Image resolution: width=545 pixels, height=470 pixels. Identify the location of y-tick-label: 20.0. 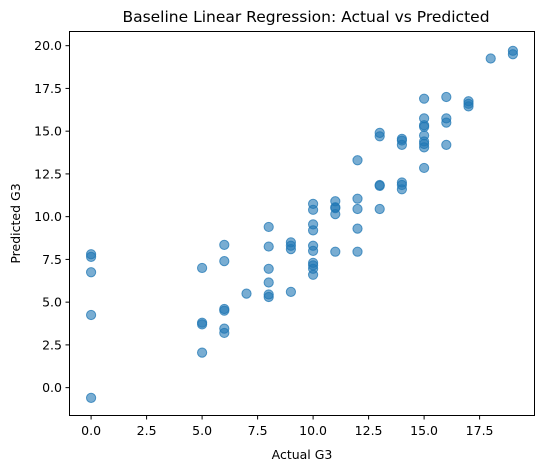
(48, 45).